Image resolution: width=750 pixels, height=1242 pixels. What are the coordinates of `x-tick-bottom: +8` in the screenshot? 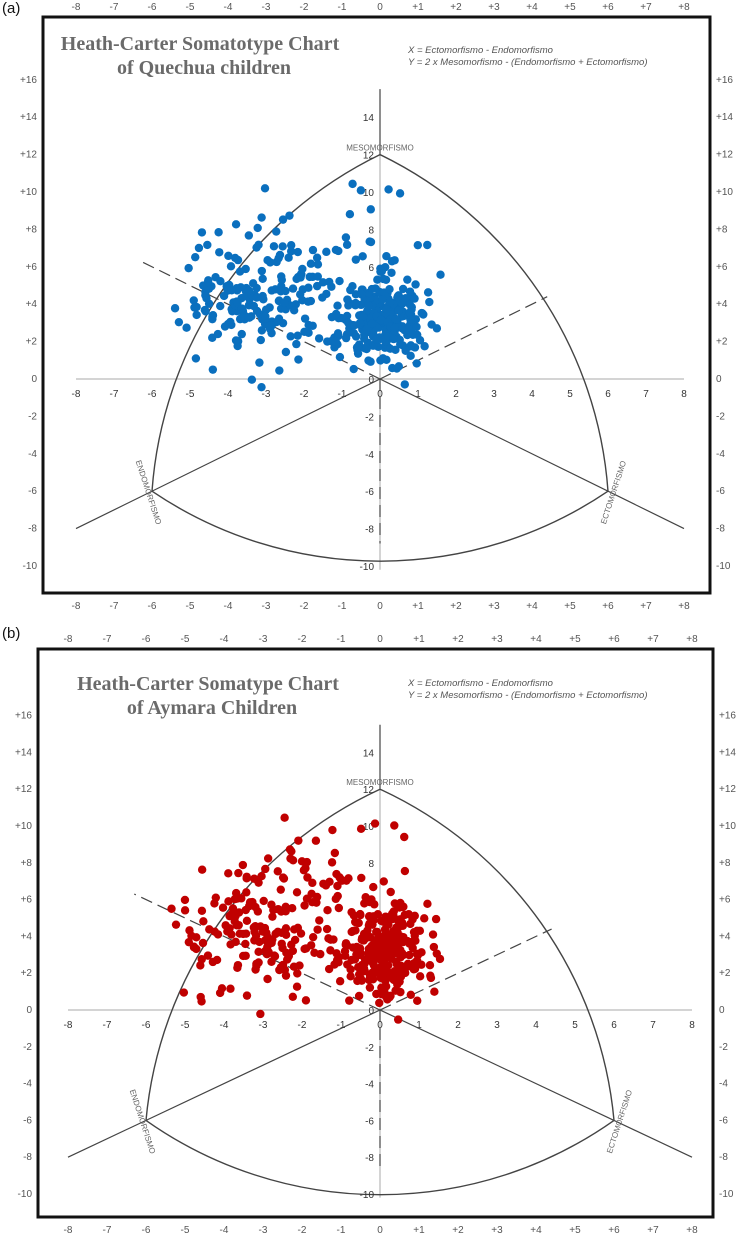 It's located at (684, 606).